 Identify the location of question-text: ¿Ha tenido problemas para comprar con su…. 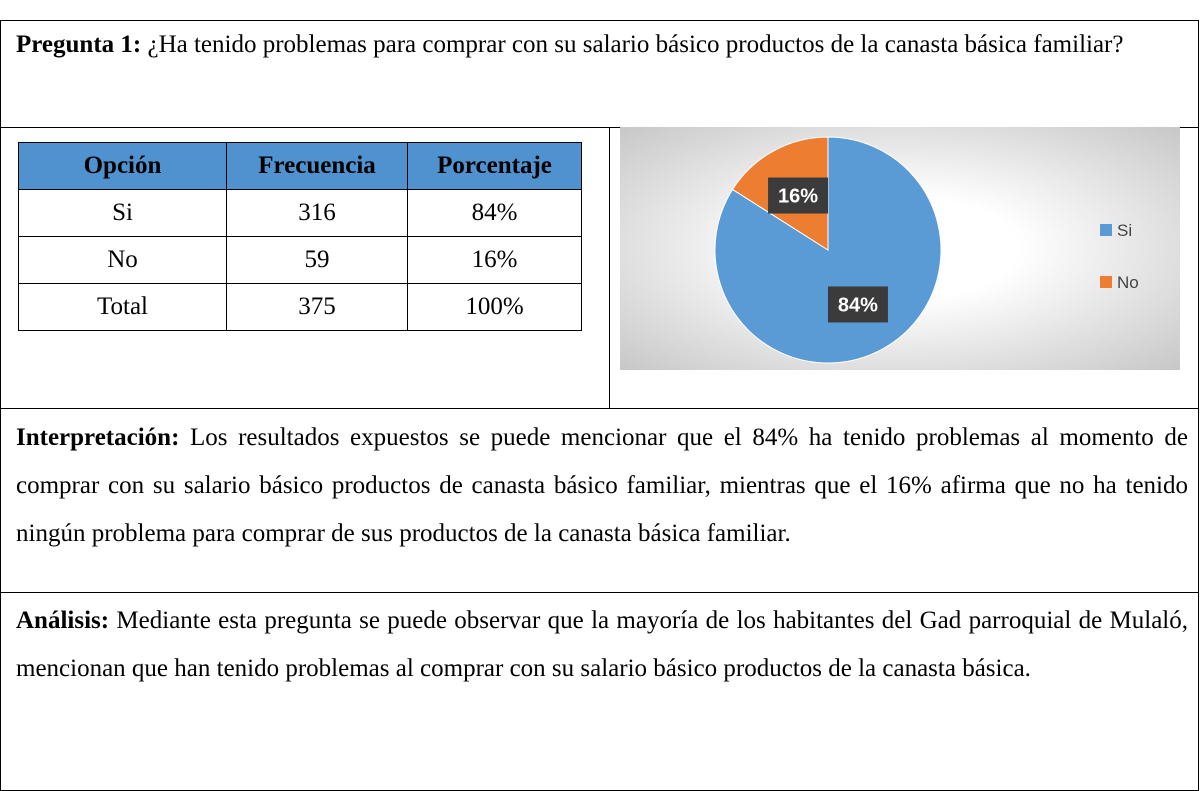
(635, 44).